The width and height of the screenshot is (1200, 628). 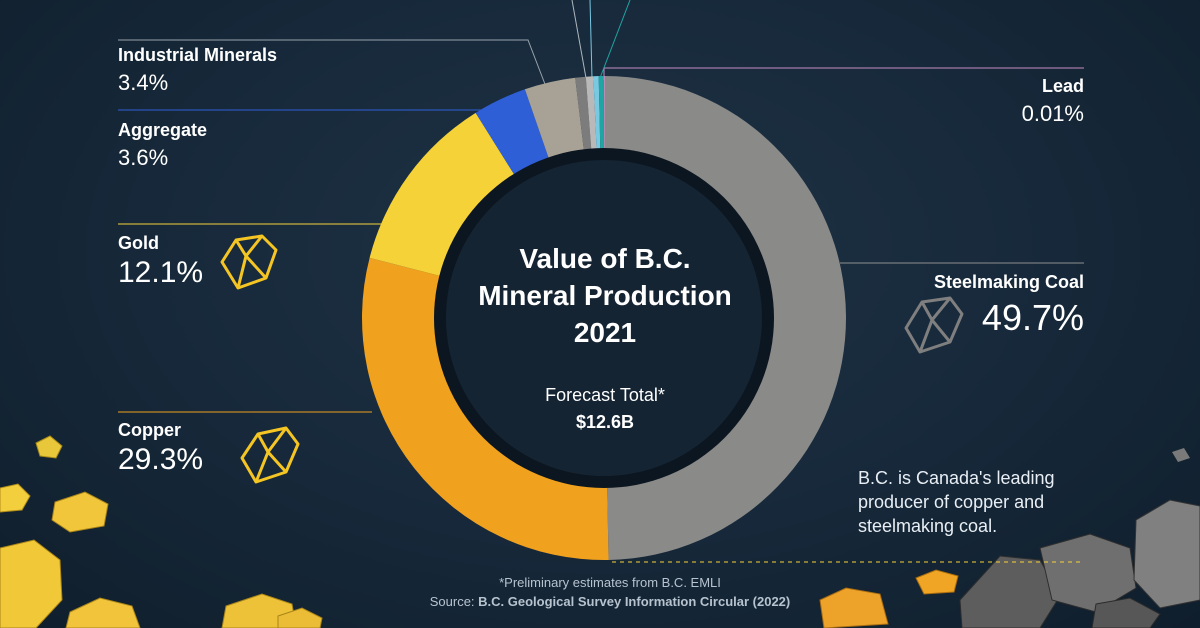 What do you see at coordinates (934, 325) in the screenshot?
I see `coal-rock-icon` at bounding box center [934, 325].